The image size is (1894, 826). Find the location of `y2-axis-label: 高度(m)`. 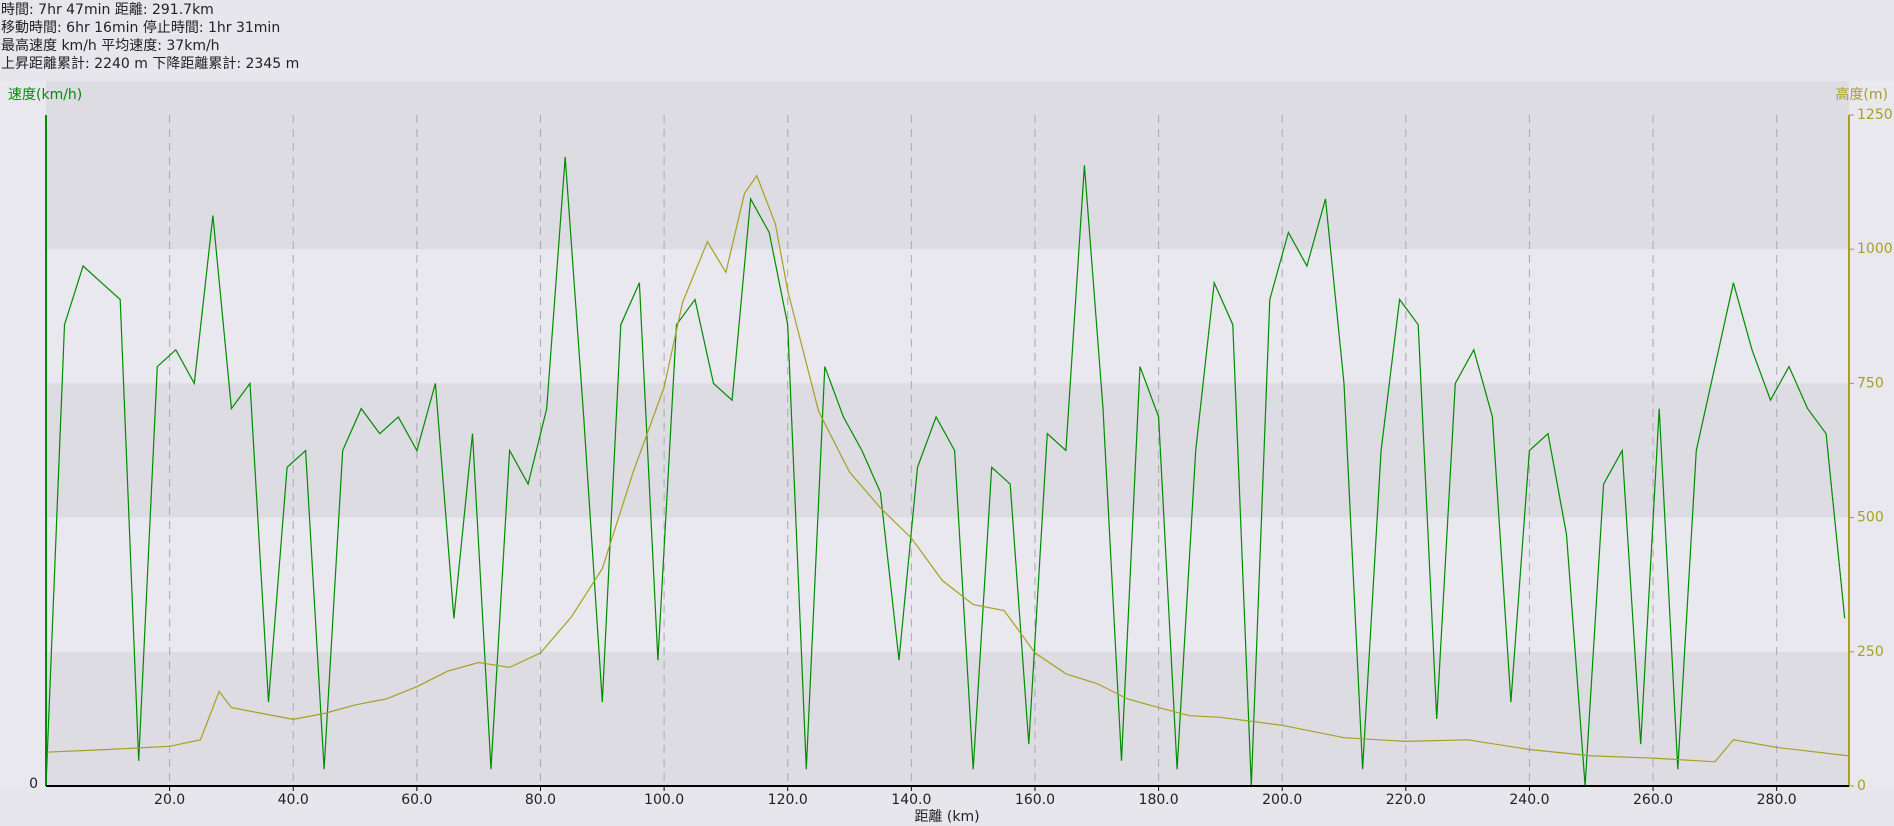

y2-axis-label: 高度(m) is located at coordinates (1861, 94).